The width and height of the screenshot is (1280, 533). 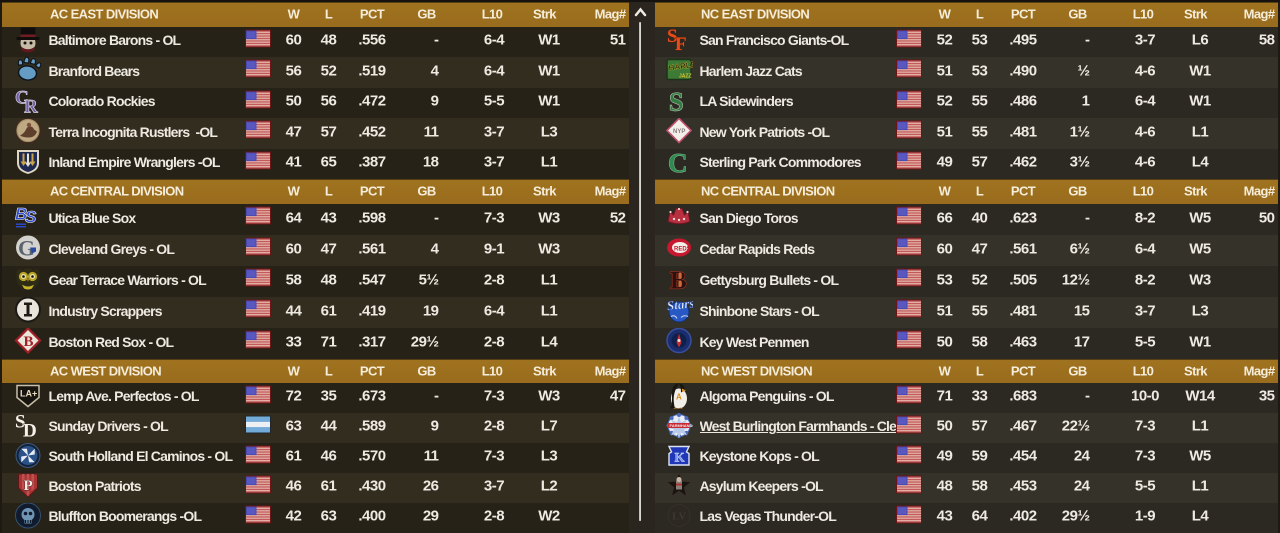 What do you see at coordinates (31, 105) in the screenshot?
I see `svg-text: R` at bounding box center [31, 105].